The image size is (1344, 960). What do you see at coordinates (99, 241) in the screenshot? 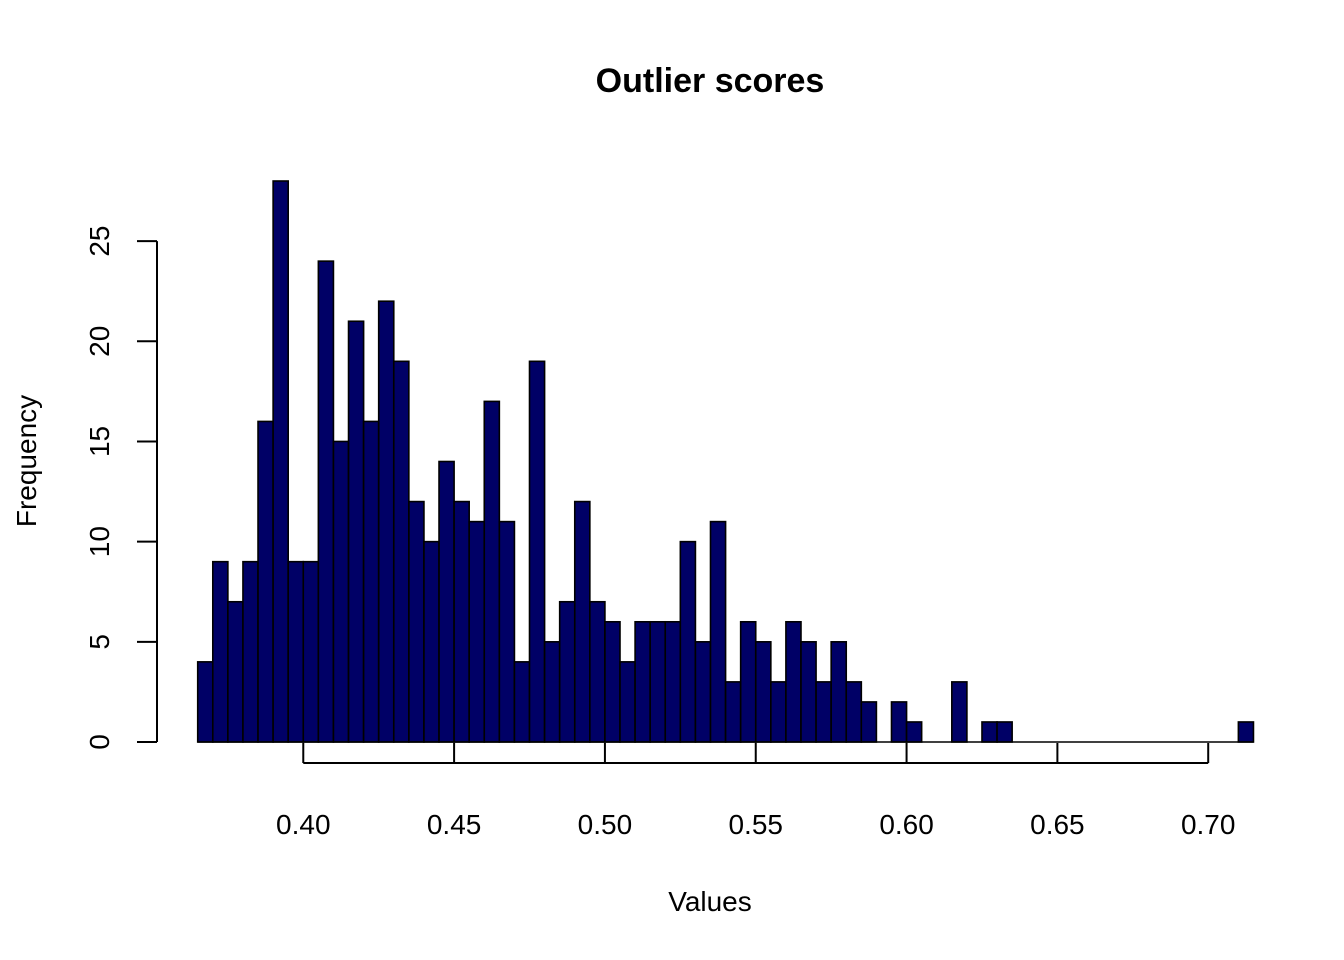
I see `y-tick-label: 25` at bounding box center [99, 241].